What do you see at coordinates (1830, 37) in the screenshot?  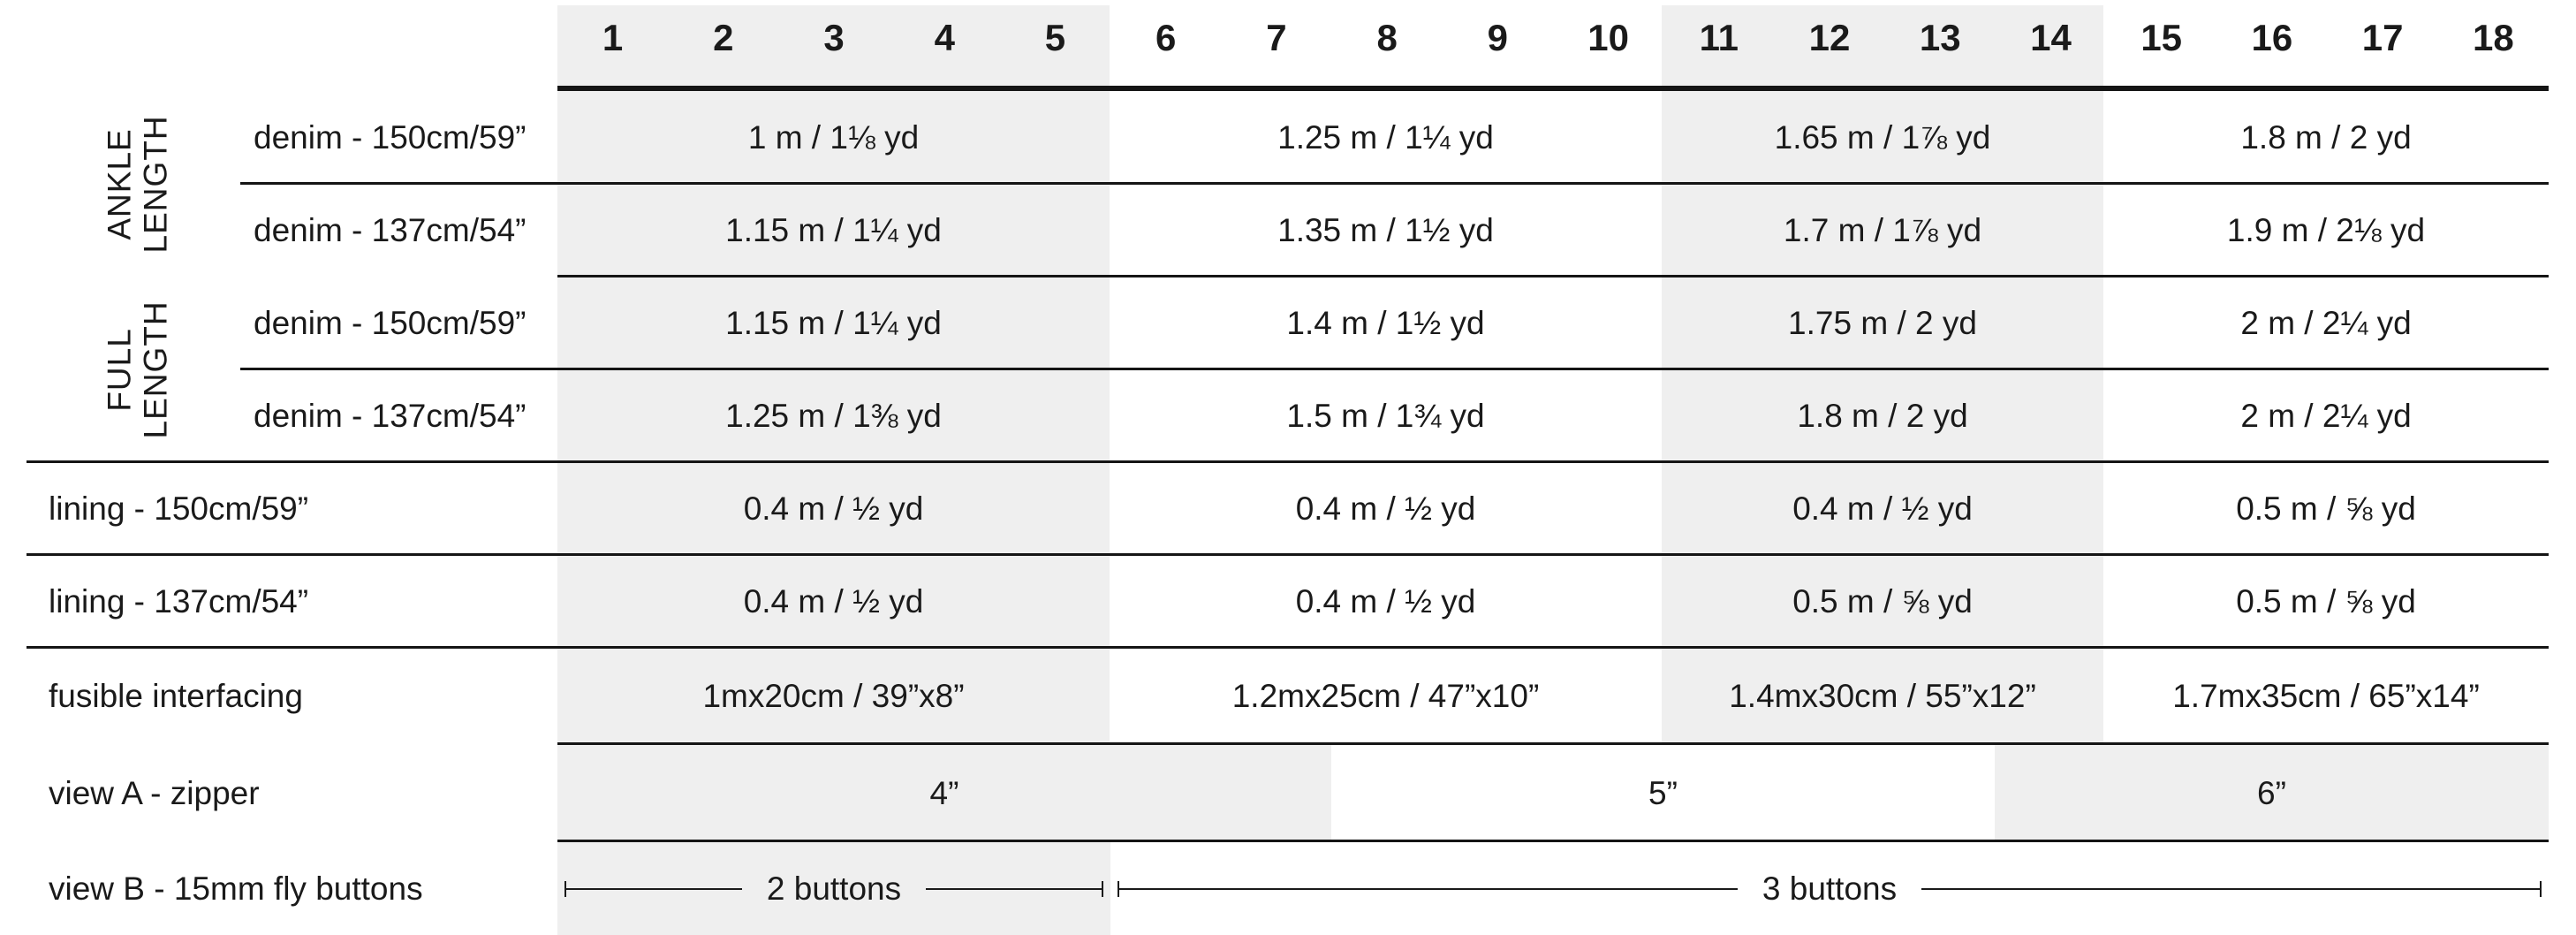 I see `size-header-cell: 12` at bounding box center [1830, 37].